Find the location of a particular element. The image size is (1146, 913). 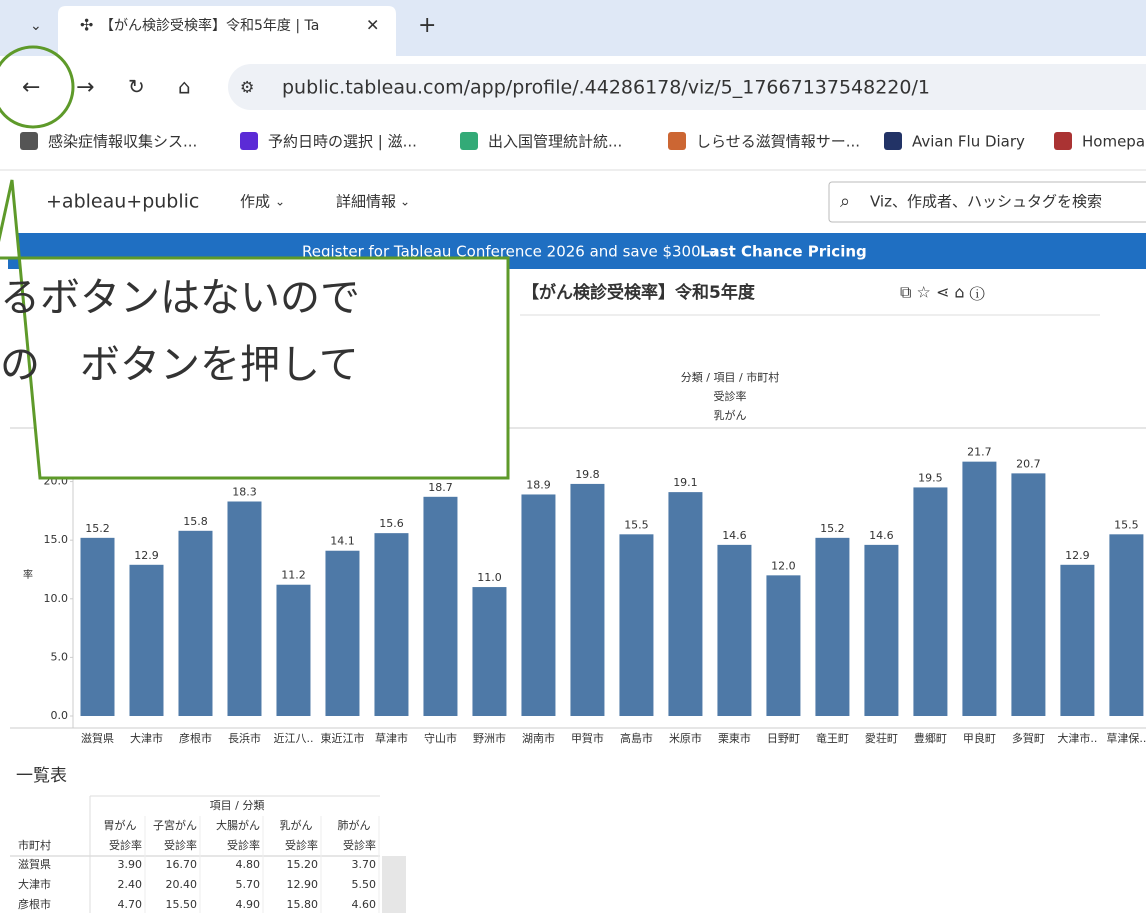

active-tab is located at coordinates (227, 31).